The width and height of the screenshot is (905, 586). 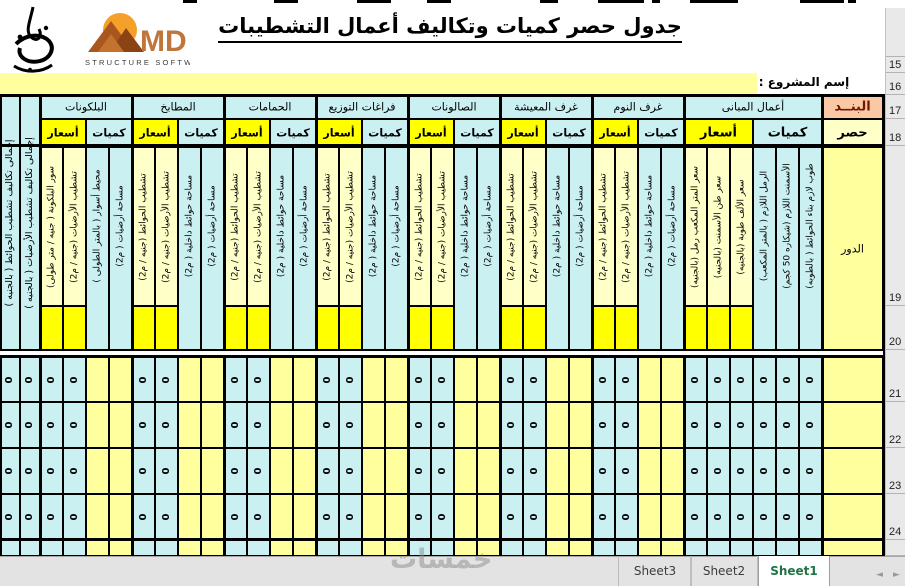 What do you see at coordinates (895, 376) in the screenshot?
I see `row-number: 21` at bounding box center [895, 376].